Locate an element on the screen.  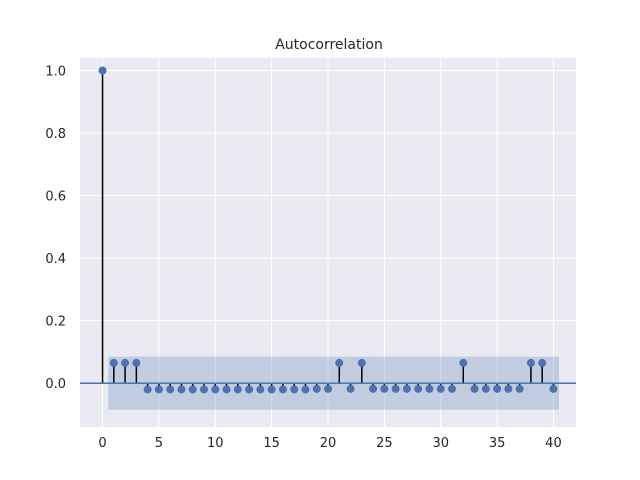
y-tick-label: 0.8 is located at coordinates (55, 134).